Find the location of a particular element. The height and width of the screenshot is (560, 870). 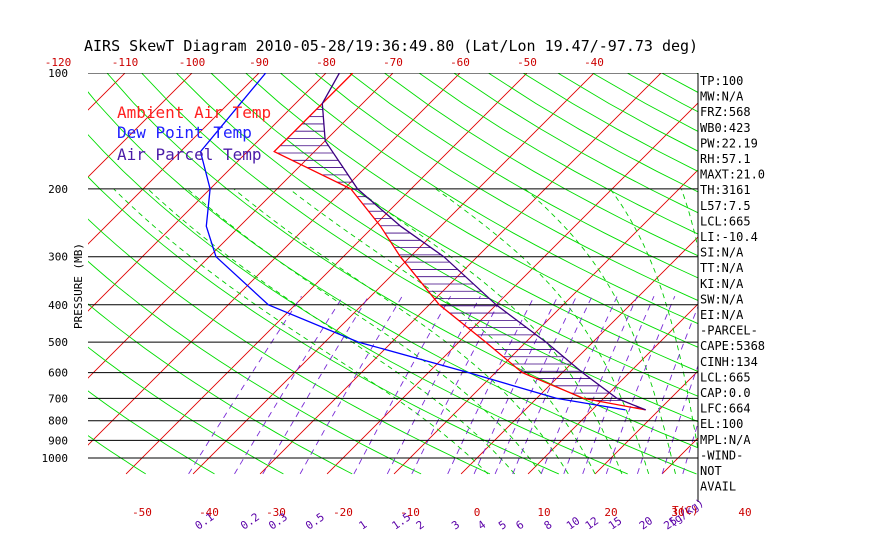

index-item: LCL:665 is located at coordinates (725, 377).